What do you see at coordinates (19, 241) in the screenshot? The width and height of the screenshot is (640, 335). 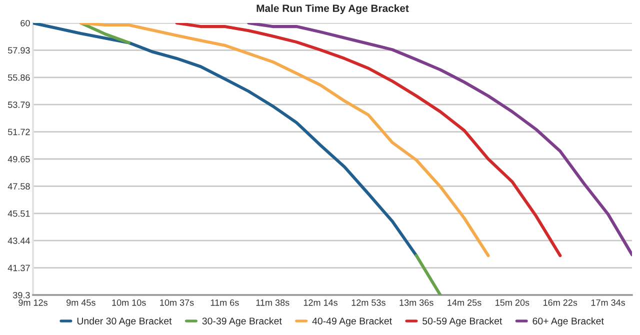 I see `y-tick-label: 43.44` at bounding box center [19, 241].